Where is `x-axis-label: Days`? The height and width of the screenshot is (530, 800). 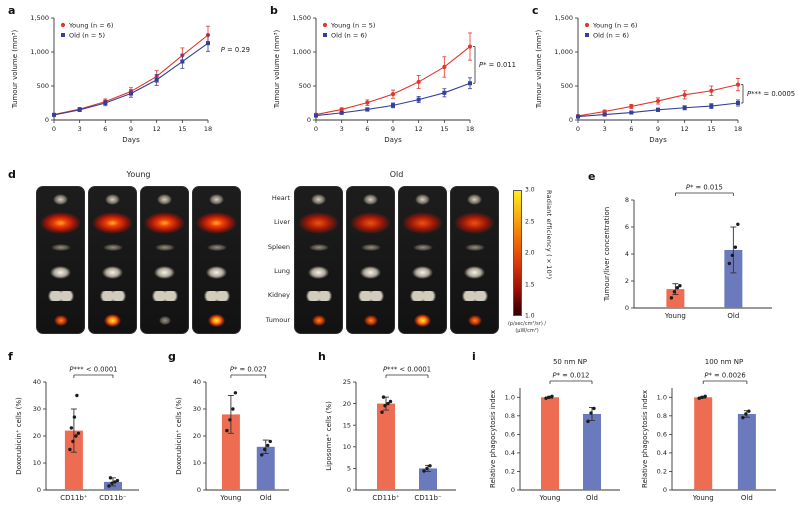 x-axis-label: Days is located at coordinates (131, 140).